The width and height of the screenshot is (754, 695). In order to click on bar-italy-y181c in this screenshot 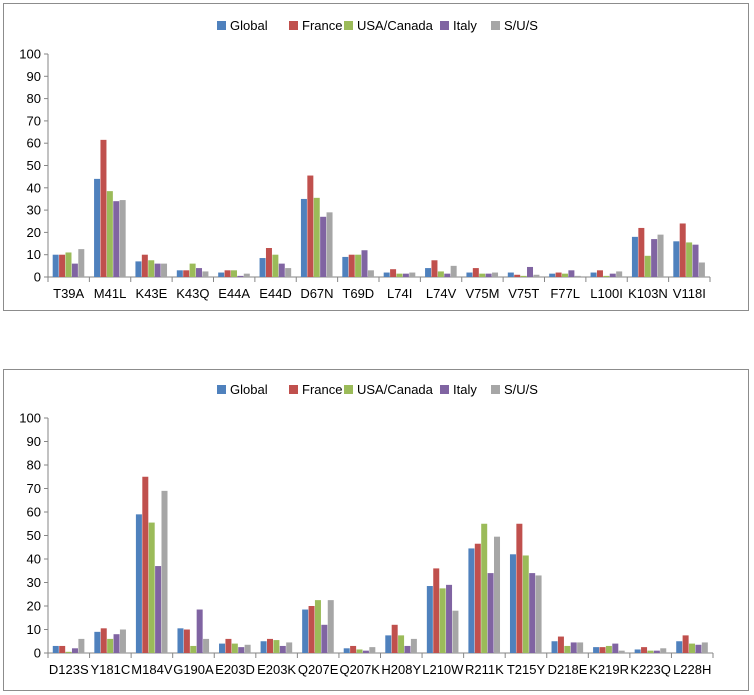, I will do `click(116, 643)`.